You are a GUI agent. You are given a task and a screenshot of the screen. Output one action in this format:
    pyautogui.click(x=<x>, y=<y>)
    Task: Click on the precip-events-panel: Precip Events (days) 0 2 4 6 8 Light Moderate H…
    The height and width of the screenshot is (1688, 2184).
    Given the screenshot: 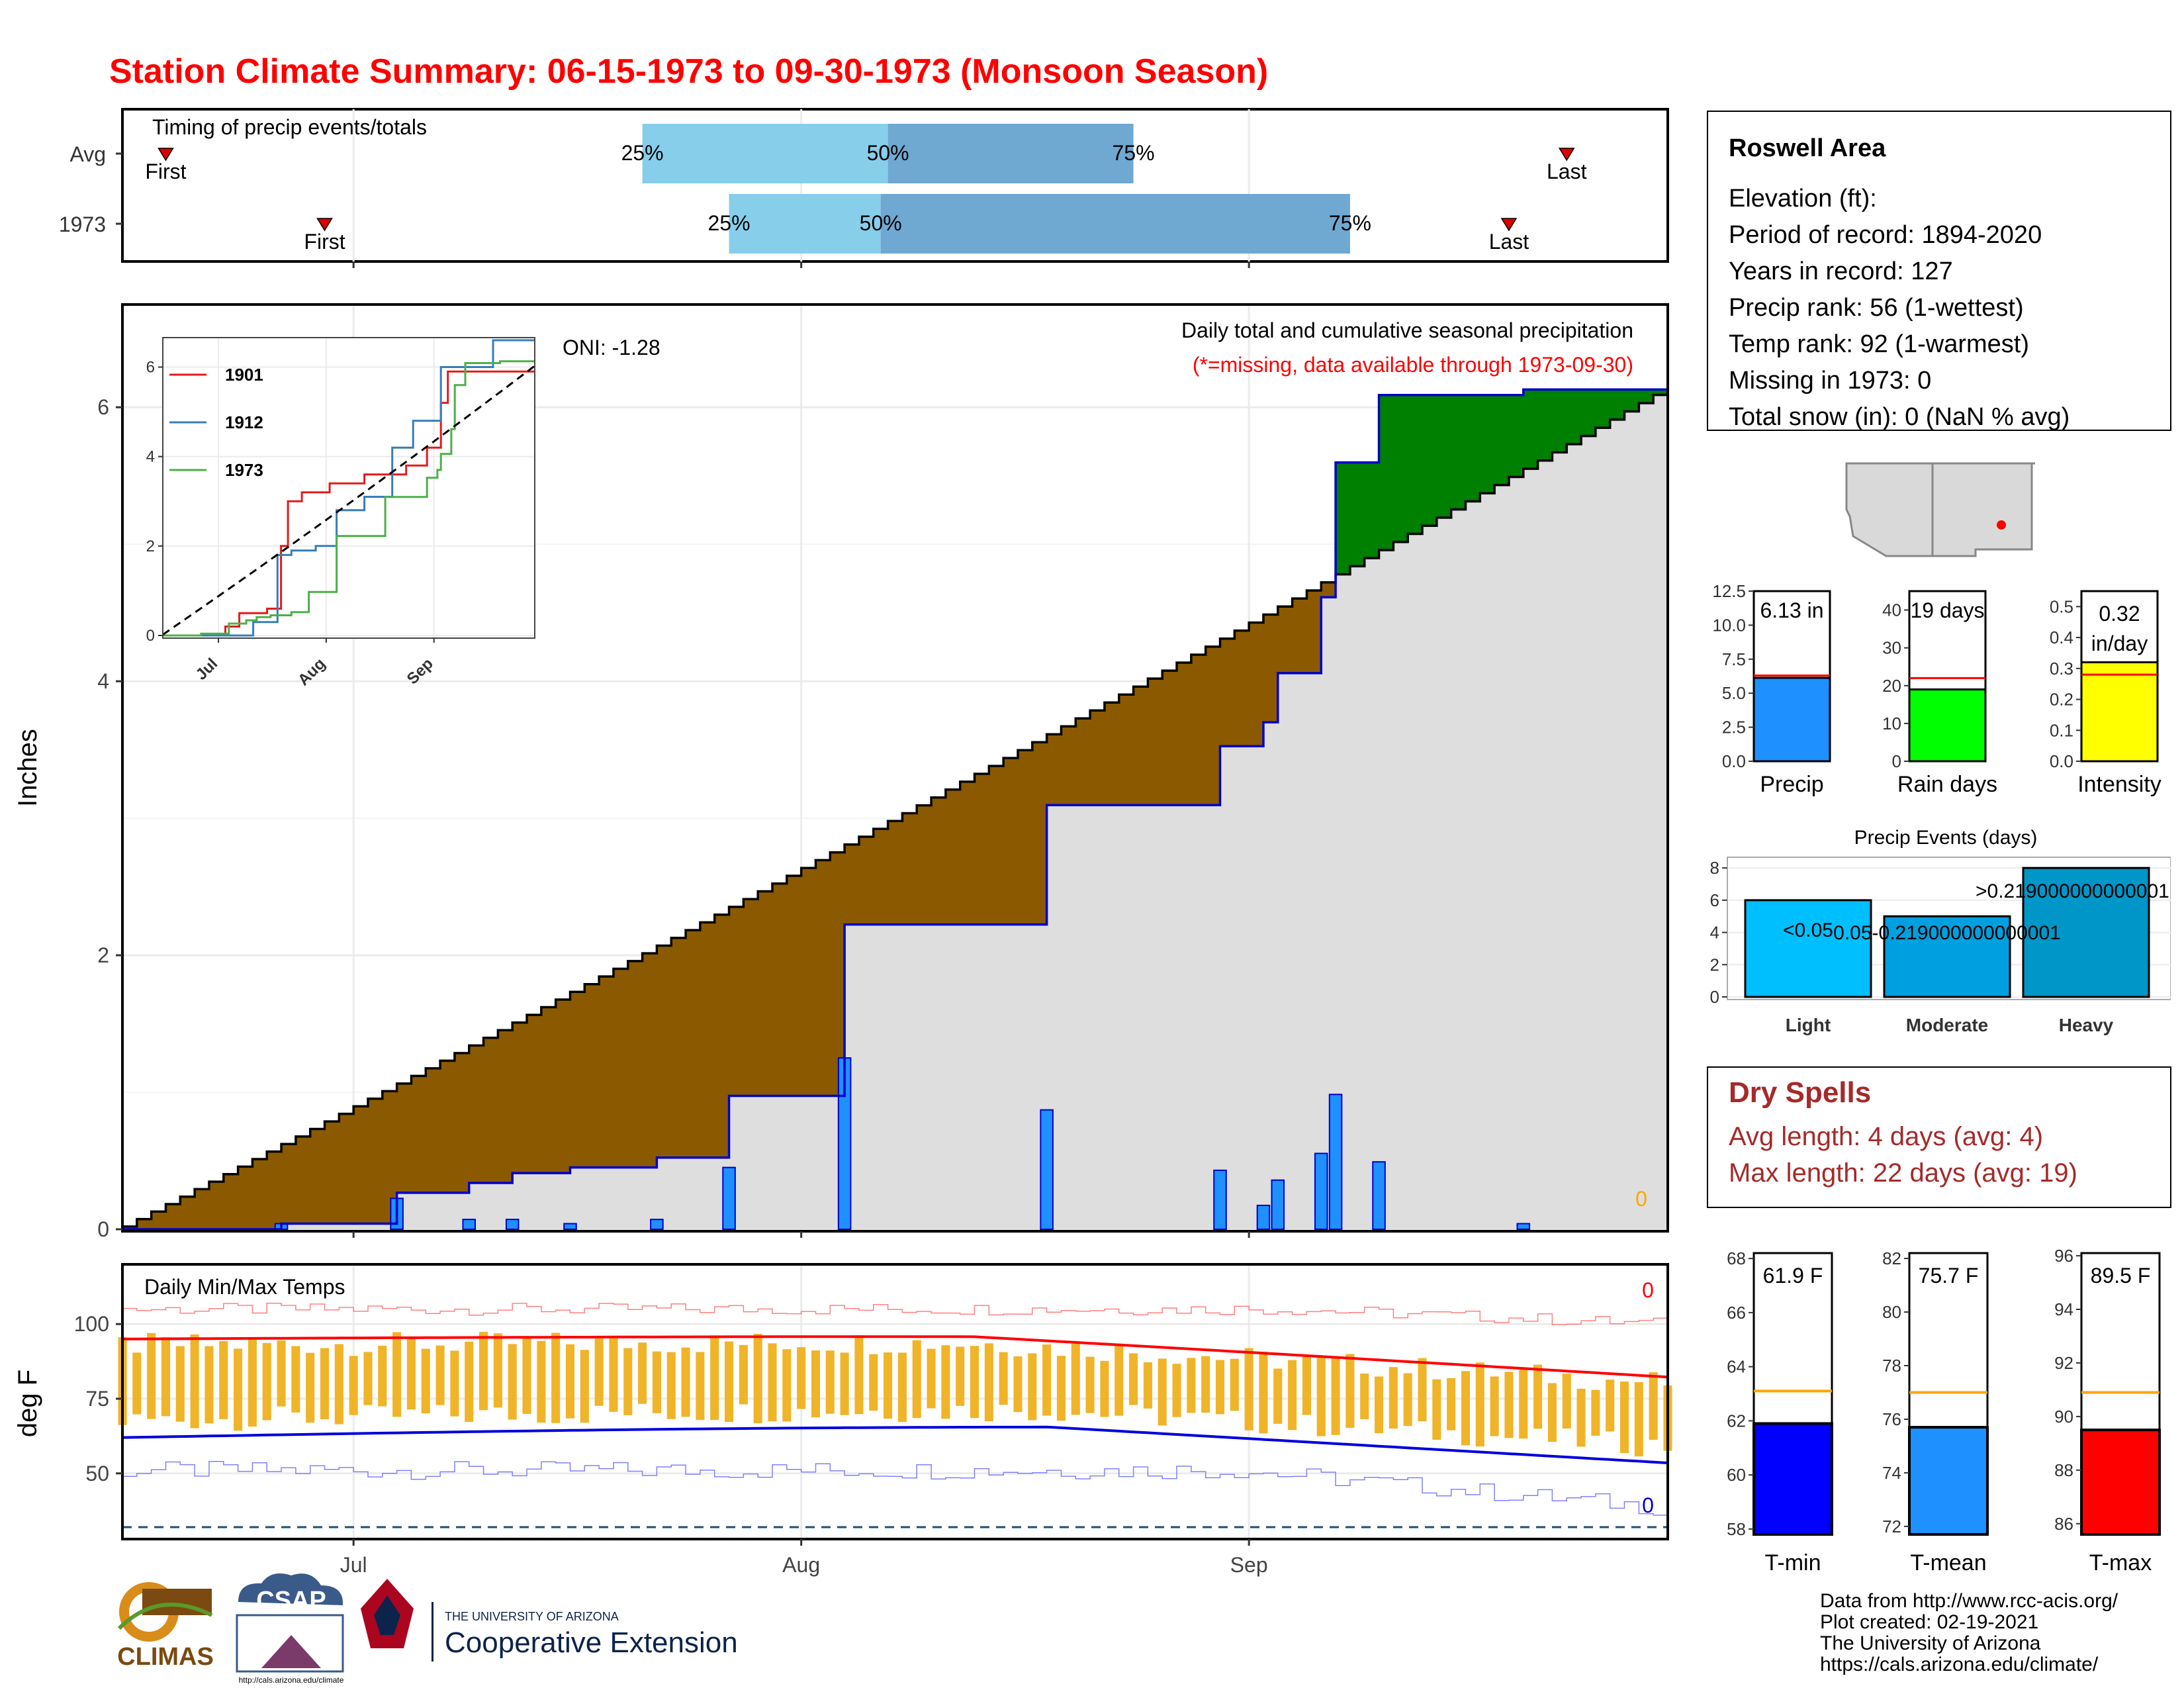 What is the action you would take?
    pyautogui.click(x=1947, y=931)
    